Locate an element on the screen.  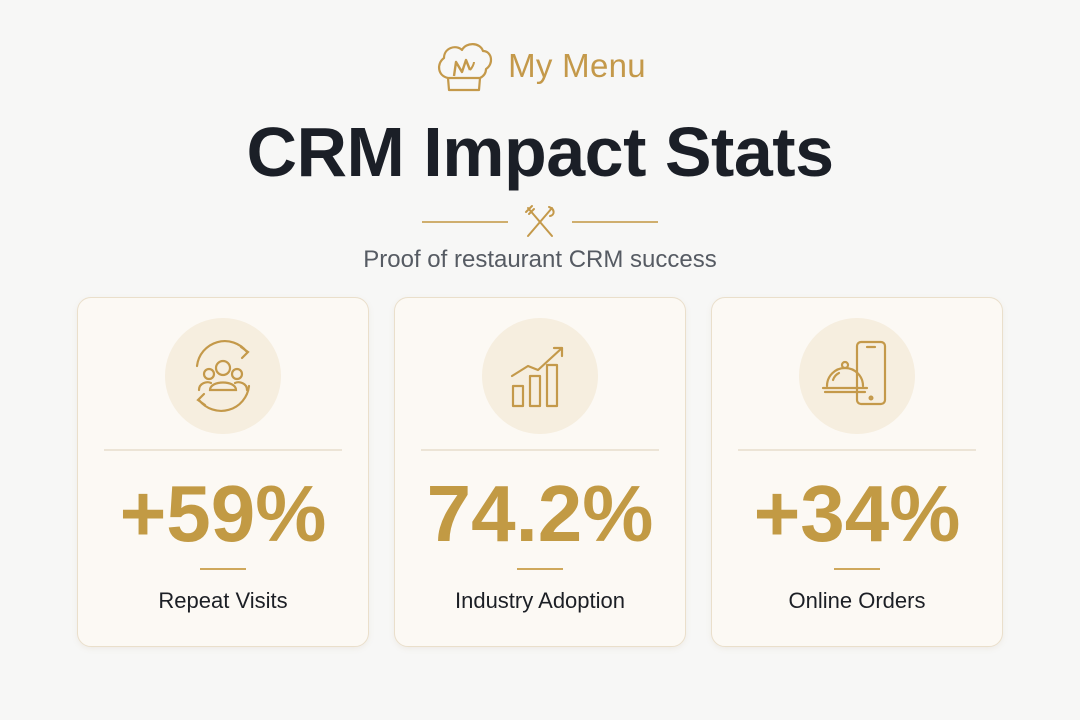
ornament-line-left is located at coordinates (465, 222).